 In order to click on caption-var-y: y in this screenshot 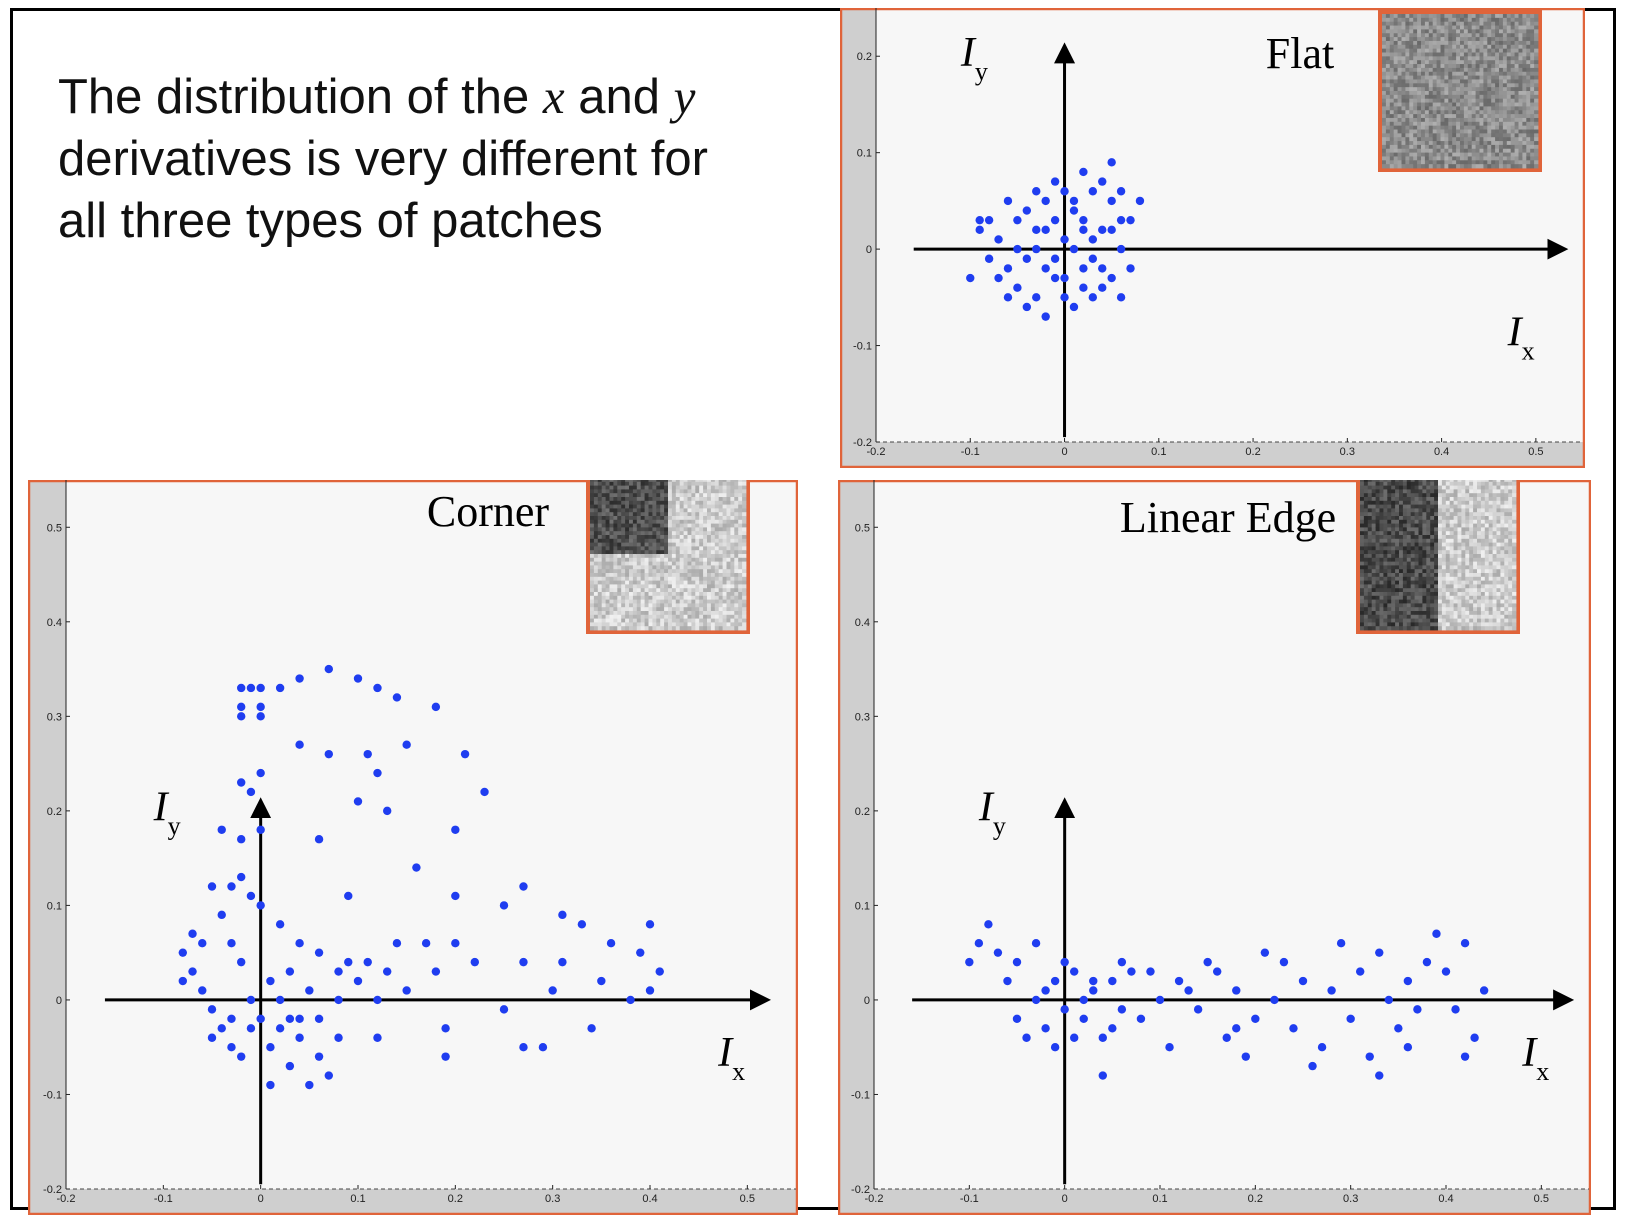, I will do `click(684, 96)`.